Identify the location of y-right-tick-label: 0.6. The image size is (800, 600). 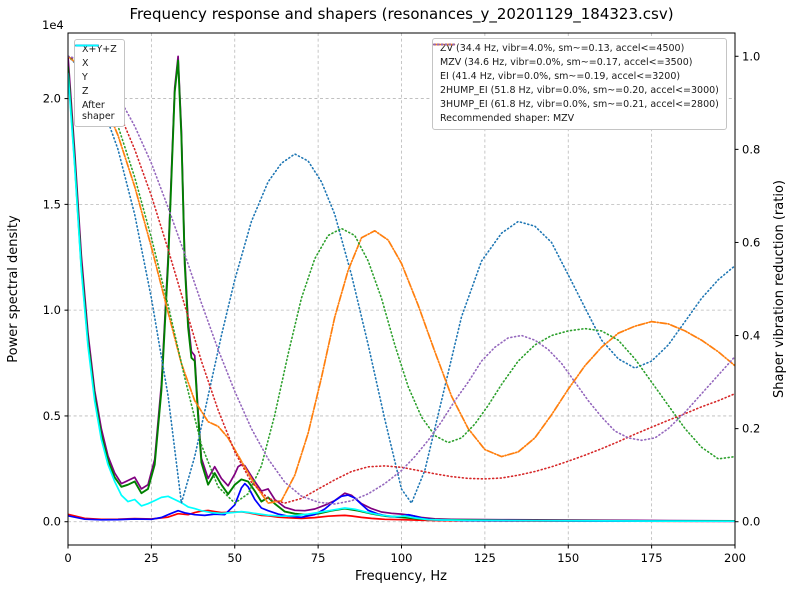
(751, 242).